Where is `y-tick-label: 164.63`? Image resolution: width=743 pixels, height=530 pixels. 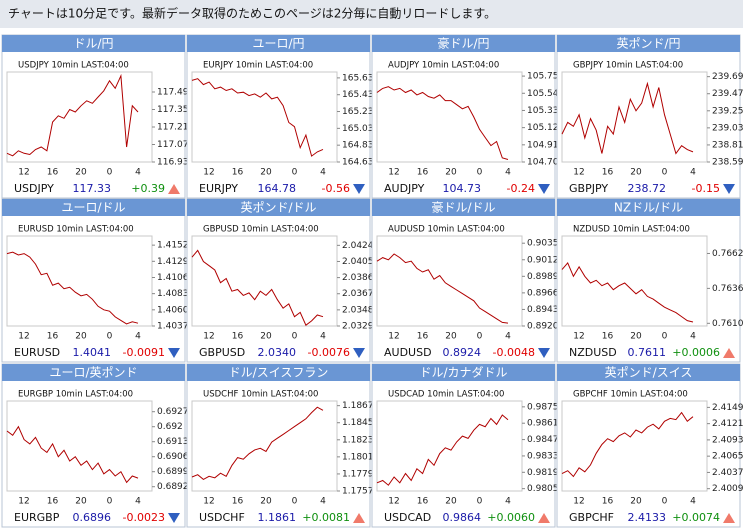
y-tick-label: 164.63 is located at coordinates (358, 163).